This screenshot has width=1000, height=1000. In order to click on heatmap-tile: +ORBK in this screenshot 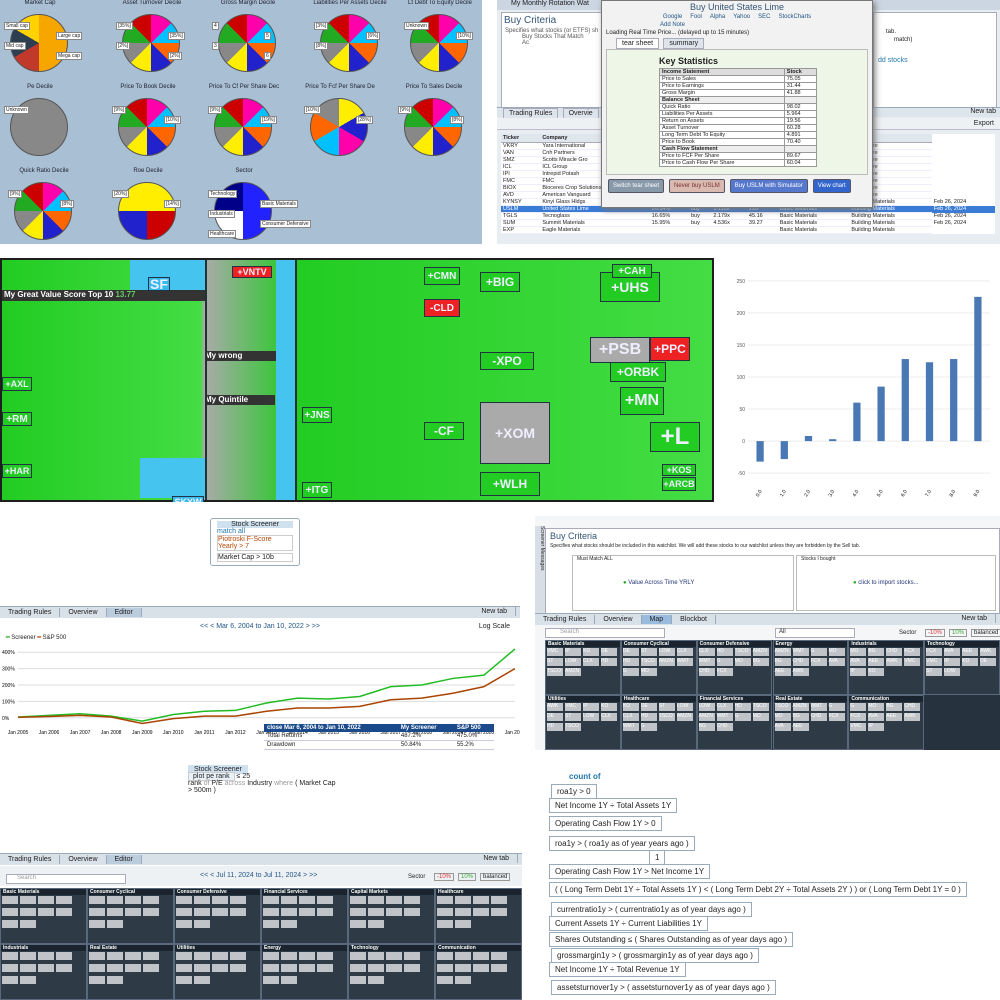, I will do `click(638, 372)`.